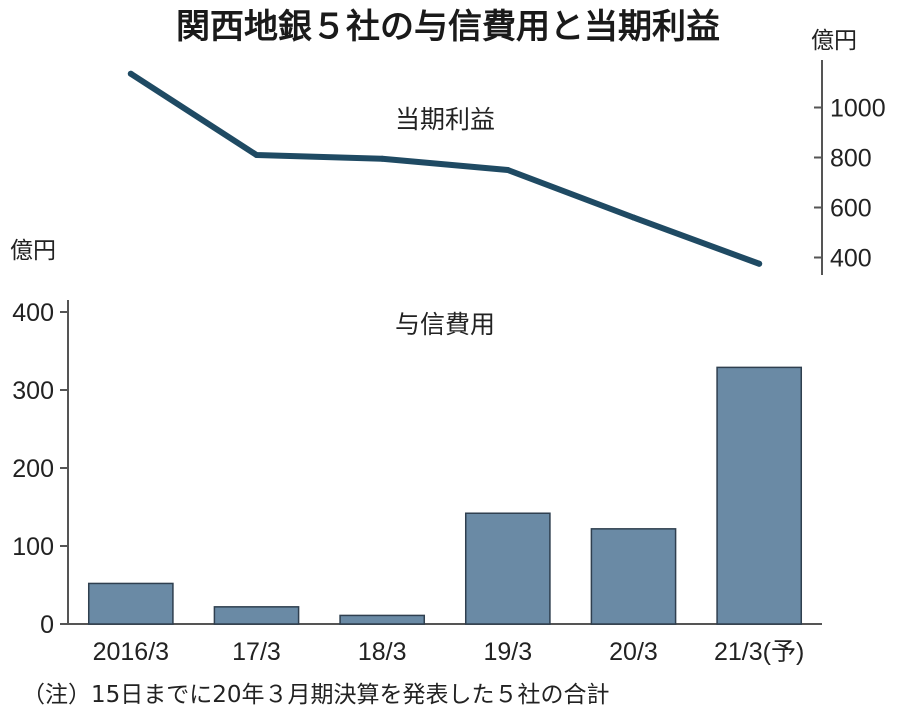 The height and width of the screenshot is (725, 900). I want to click on credit-cost-y-tick-label: 400, so click(33, 313).